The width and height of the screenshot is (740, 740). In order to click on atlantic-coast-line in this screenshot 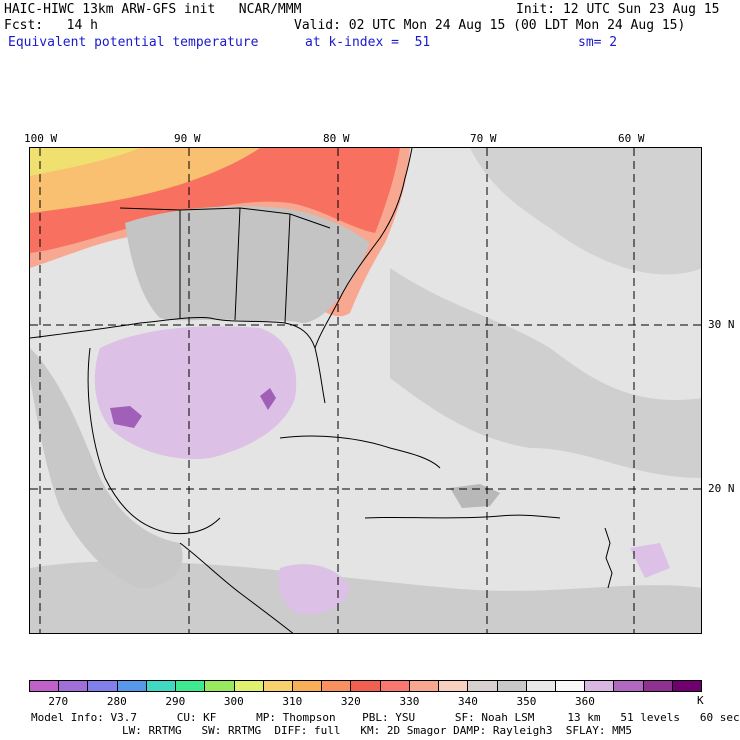, I will do `click(363, 248)`.